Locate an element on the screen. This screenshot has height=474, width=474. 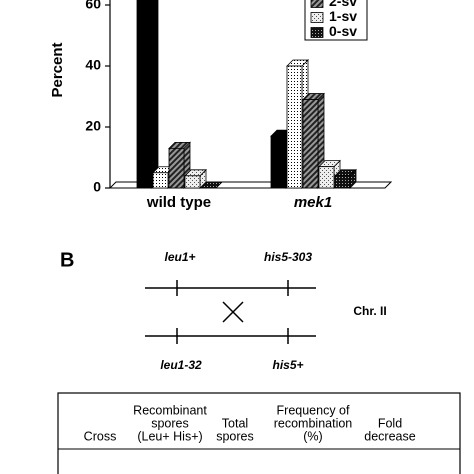
table-header-cell: (%) is located at coordinates (312, 436).